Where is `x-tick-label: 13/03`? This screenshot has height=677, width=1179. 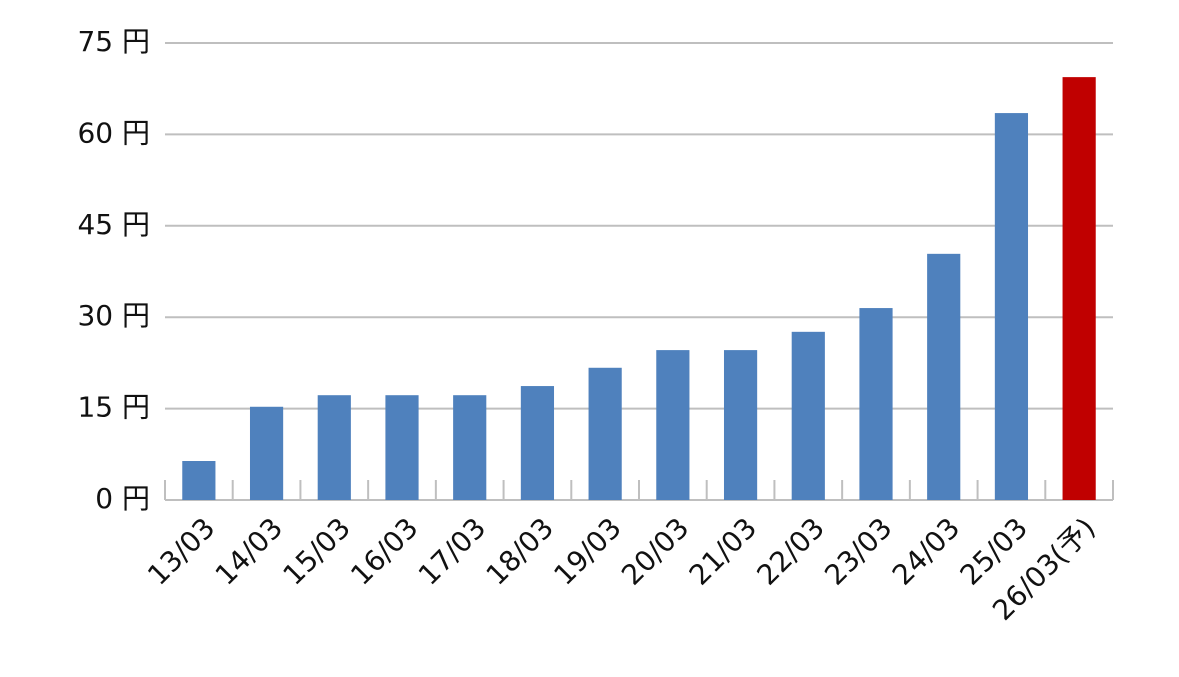 x-tick-label: 13/03 is located at coordinates (181, 551).